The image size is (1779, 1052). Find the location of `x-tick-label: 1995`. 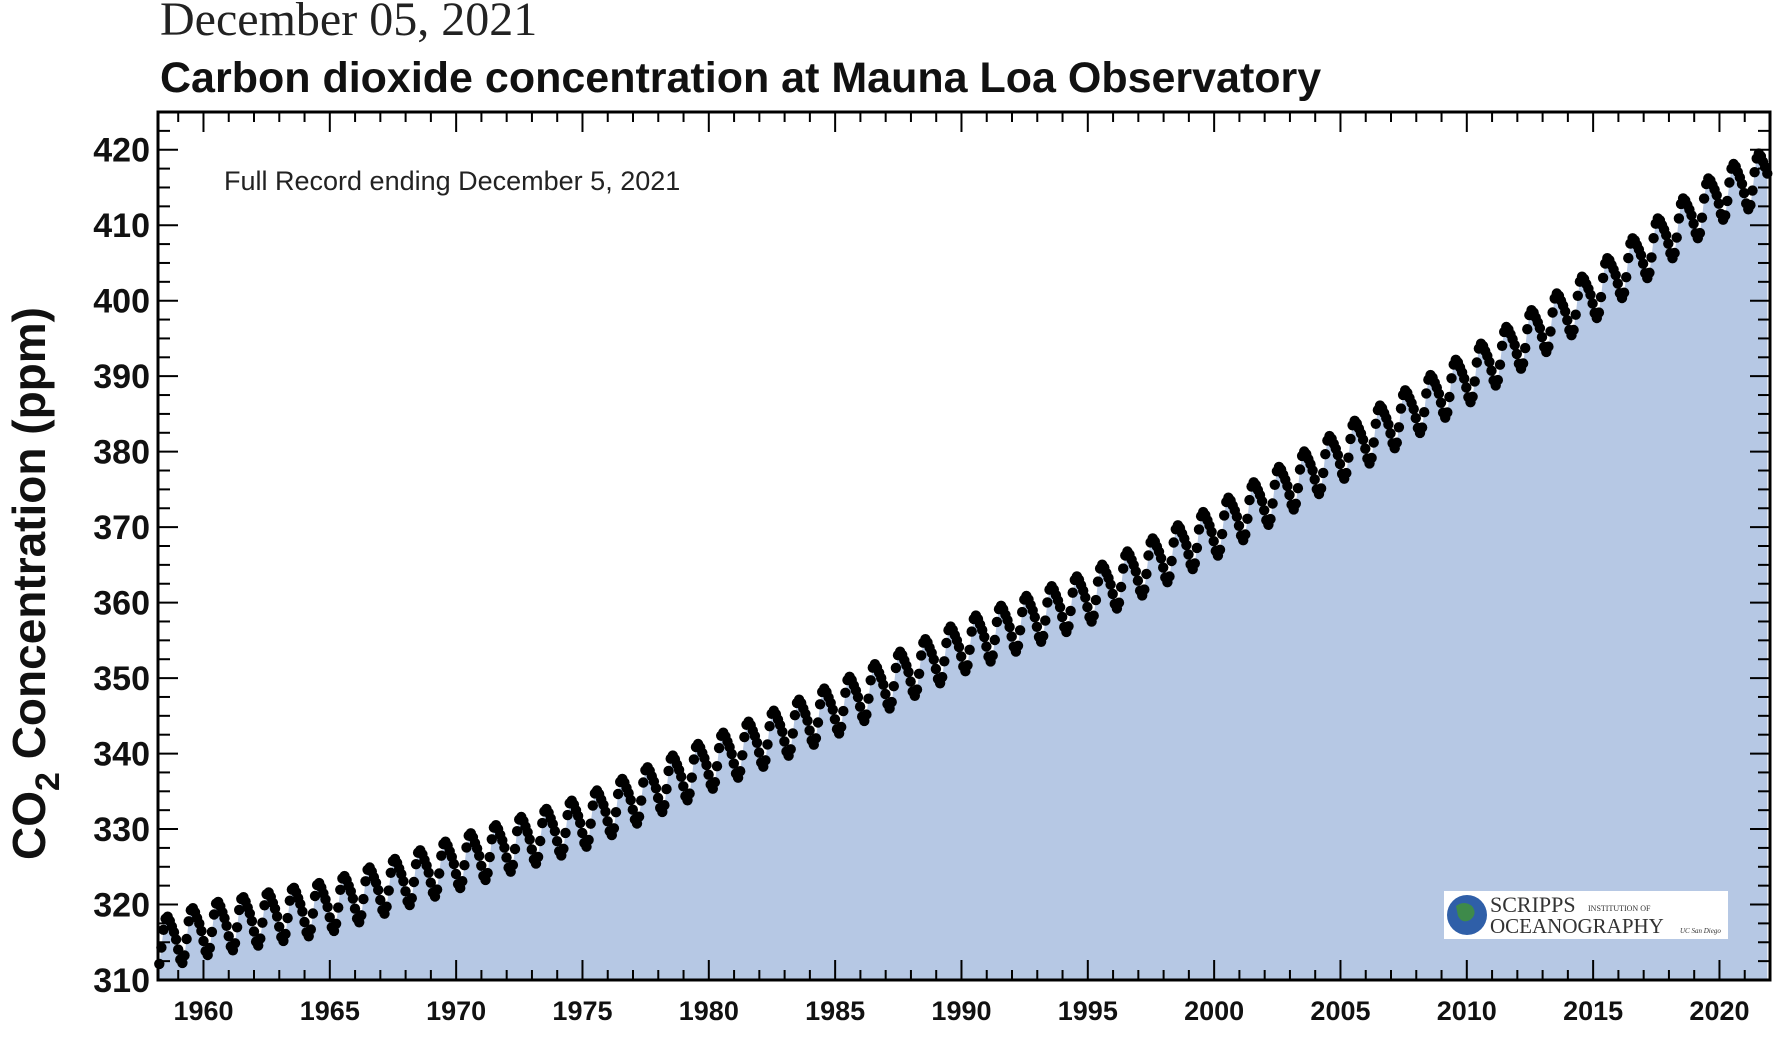

x-tick-label: 1995 is located at coordinates (1088, 1011).